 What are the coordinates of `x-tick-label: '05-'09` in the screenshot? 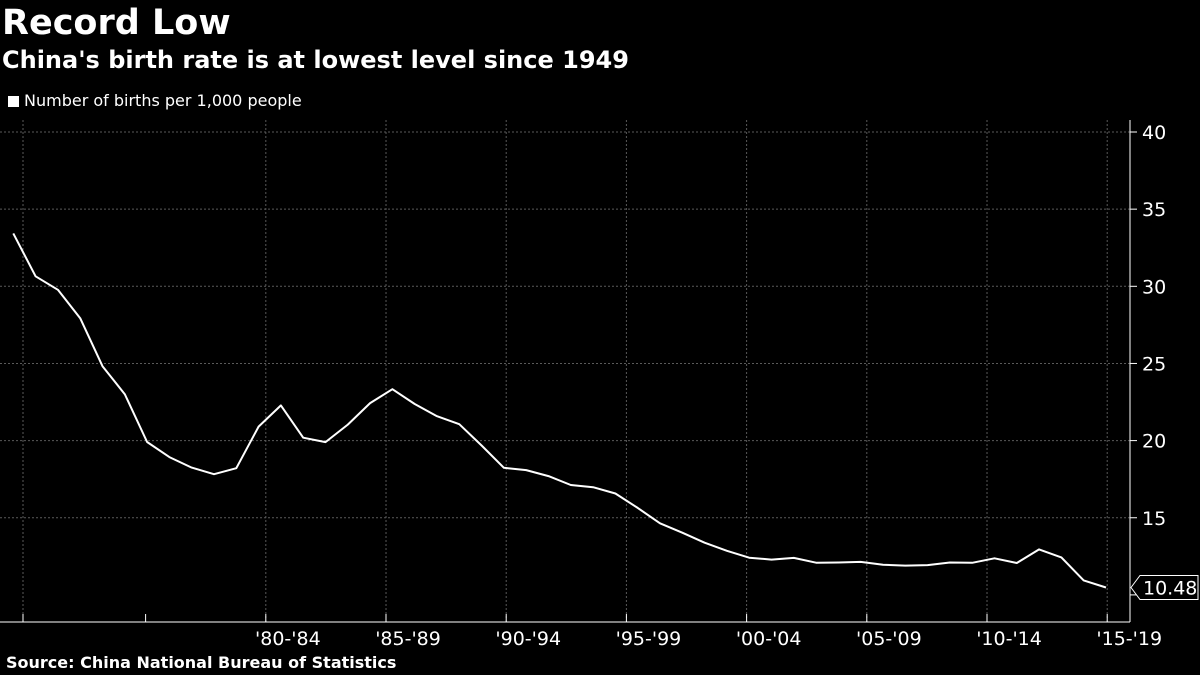 It's located at (889, 639).